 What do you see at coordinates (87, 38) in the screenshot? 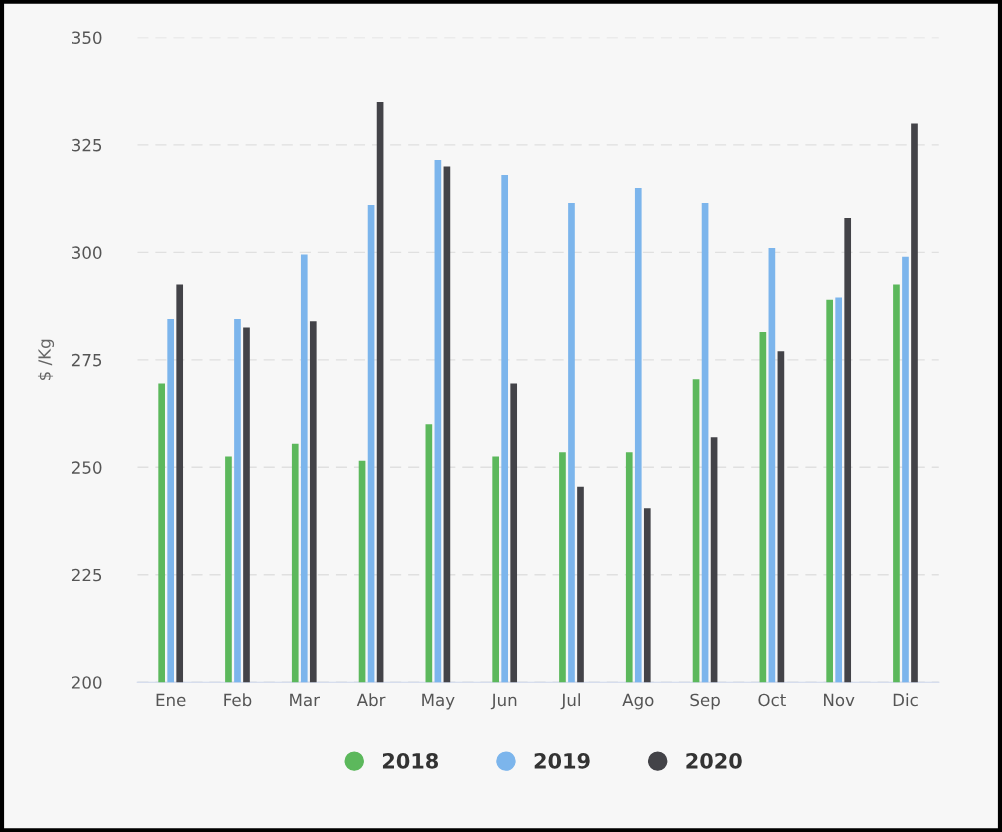
I see `y-tick-label: 350` at bounding box center [87, 38].